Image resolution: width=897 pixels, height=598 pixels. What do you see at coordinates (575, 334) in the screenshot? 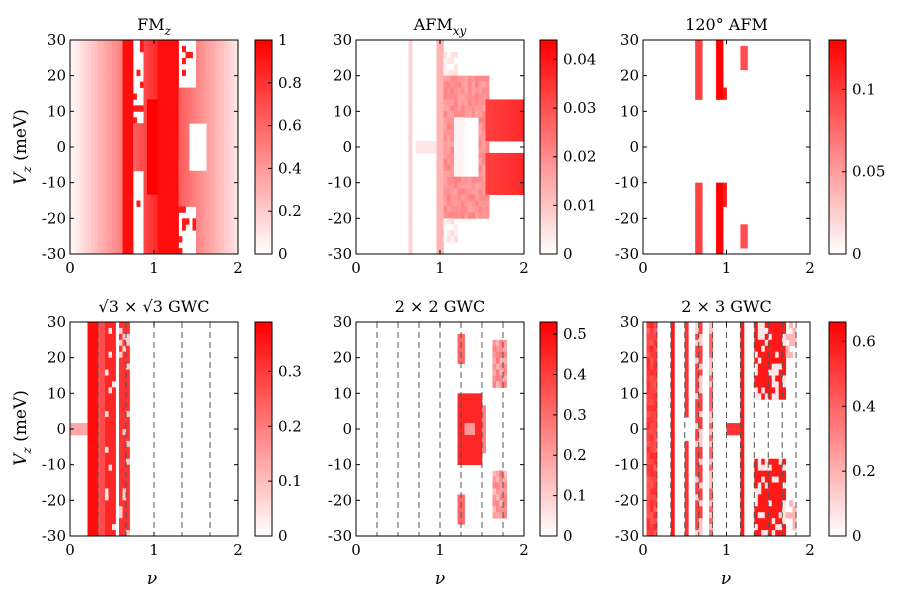
I see `colorbar-tick-label: 0.5` at bounding box center [575, 334].